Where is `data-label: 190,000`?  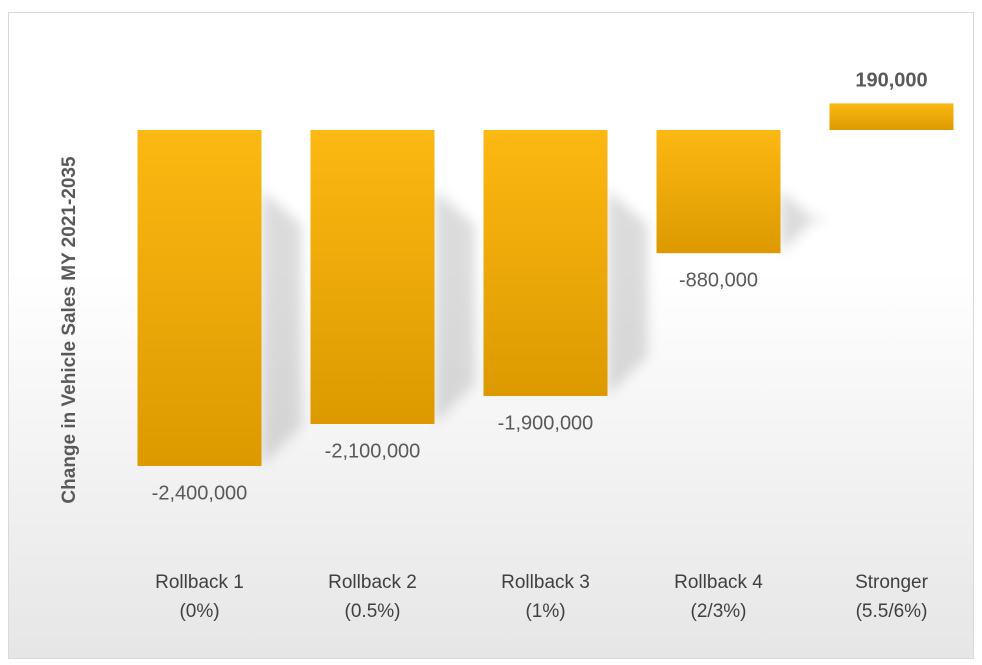 data-label: 190,000 is located at coordinates (891, 81).